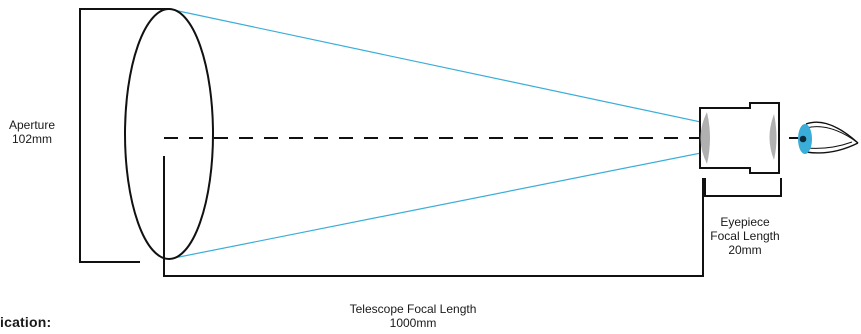 Image resolution: width=861 pixels, height=334 pixels. What do you see at coordinates (773, 137) in the screenshot?
I see `eyepiece-eye-lens` at bounding box center [773, 137].